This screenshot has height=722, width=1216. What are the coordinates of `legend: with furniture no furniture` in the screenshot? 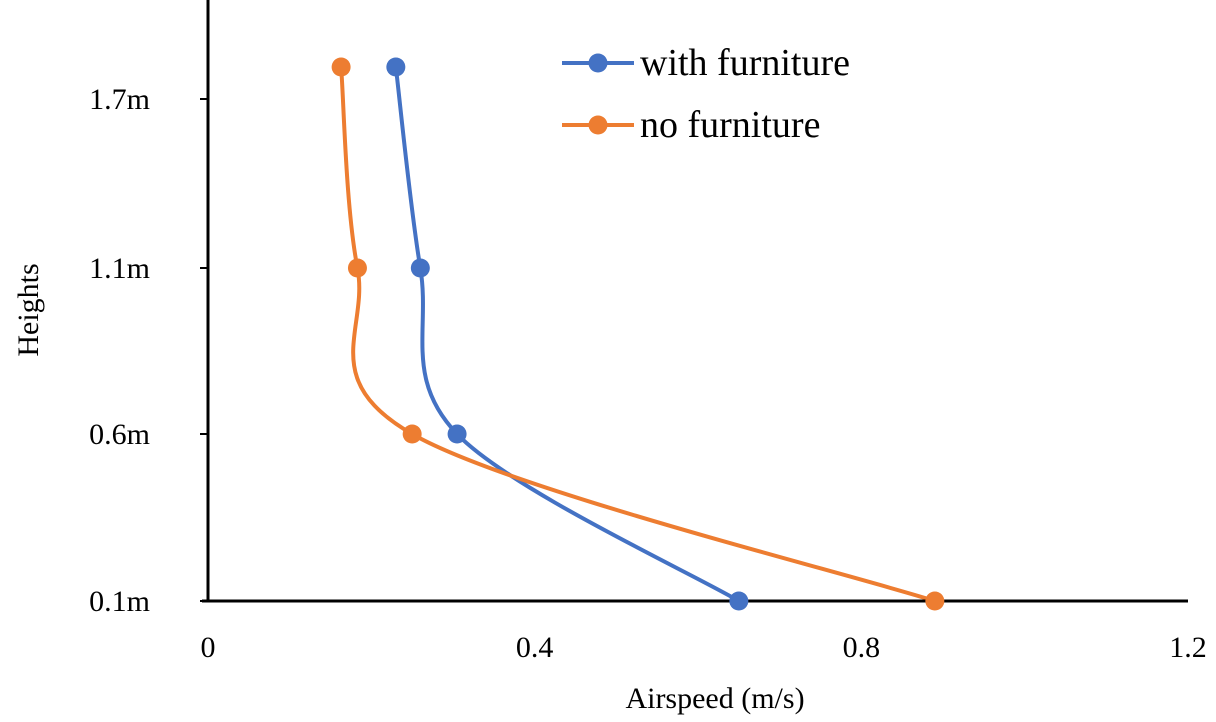 It's located at (706, 94).